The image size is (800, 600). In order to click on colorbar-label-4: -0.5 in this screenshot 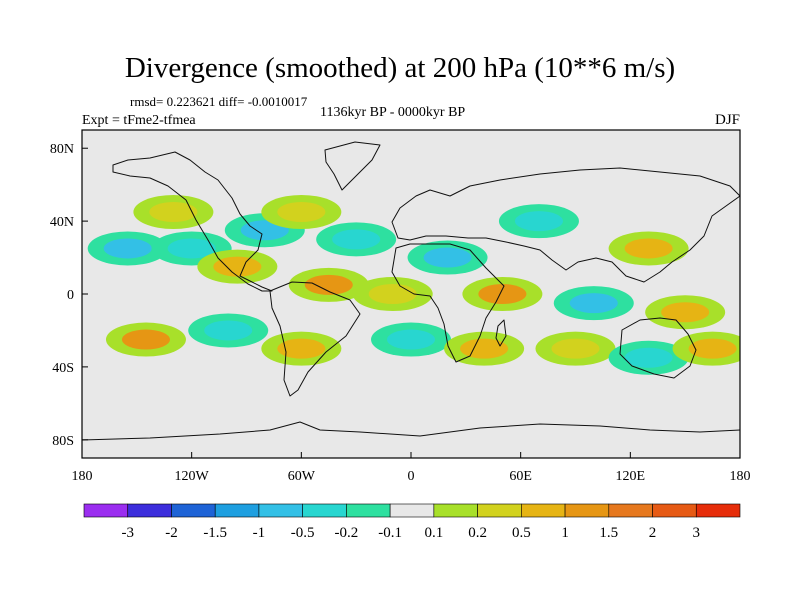, I will do `click(303, 533)`.